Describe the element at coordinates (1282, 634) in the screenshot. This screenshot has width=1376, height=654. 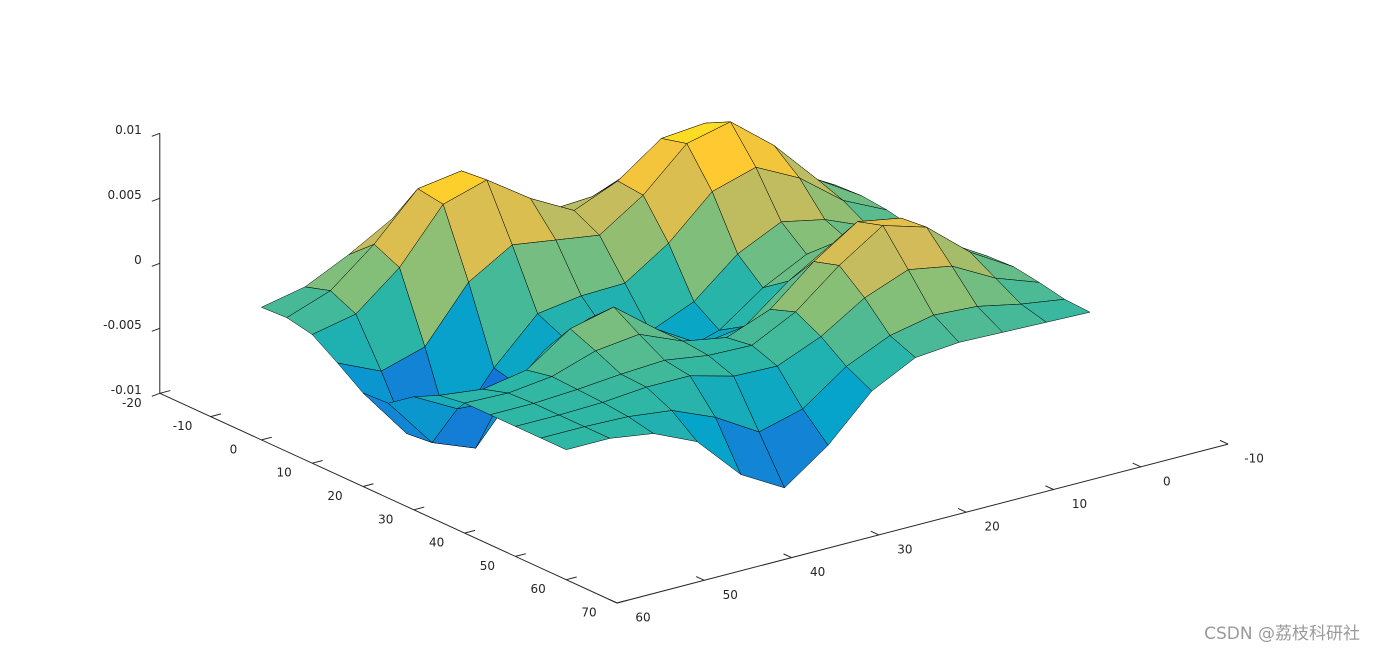
I see `watermark: CSDN @荔枝科研社` at that location.